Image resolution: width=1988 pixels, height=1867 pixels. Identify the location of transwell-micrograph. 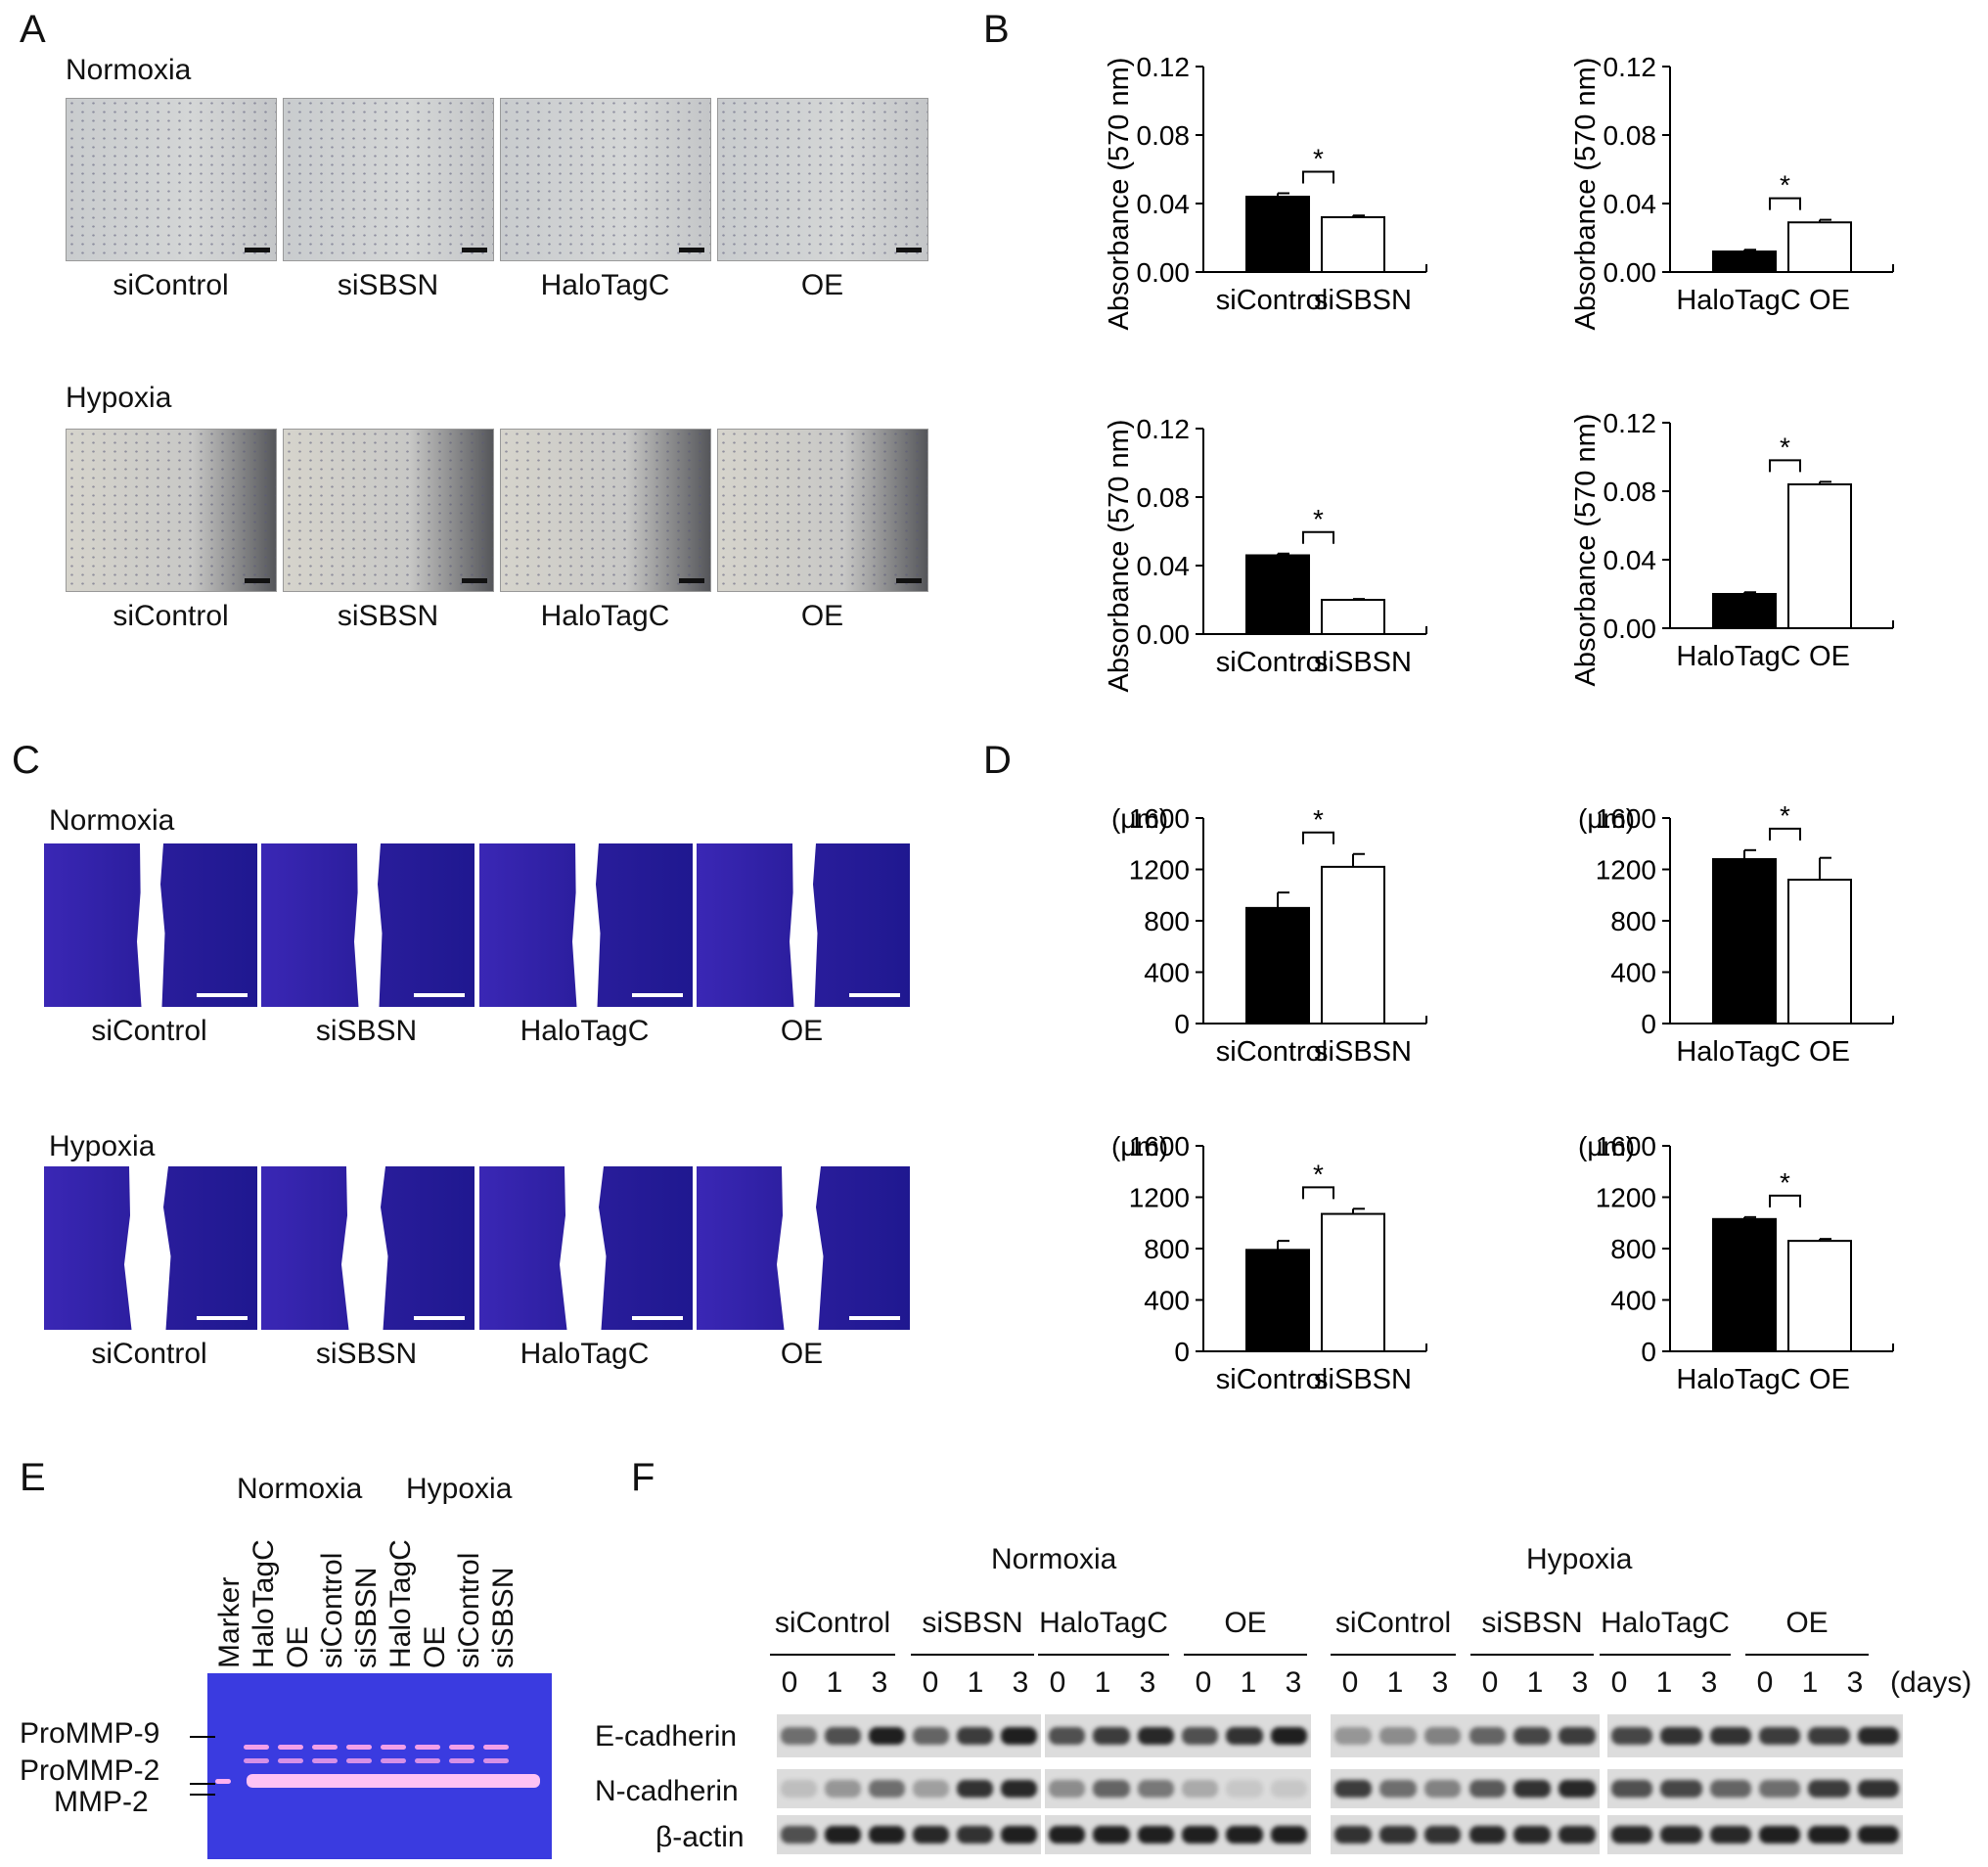
(823, 179).